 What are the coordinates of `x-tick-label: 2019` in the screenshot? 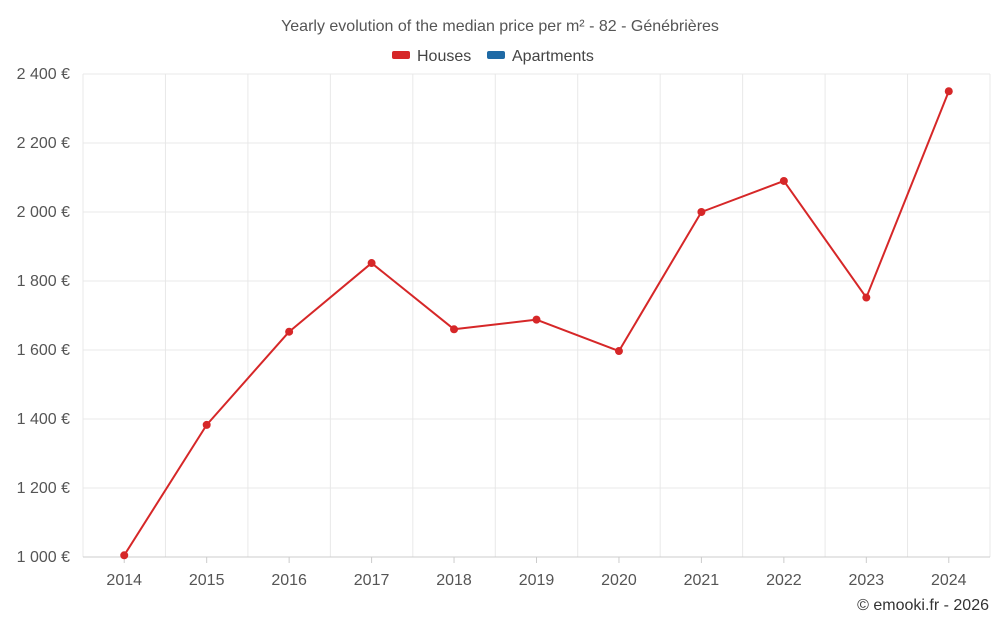 It's located at (537, 580).